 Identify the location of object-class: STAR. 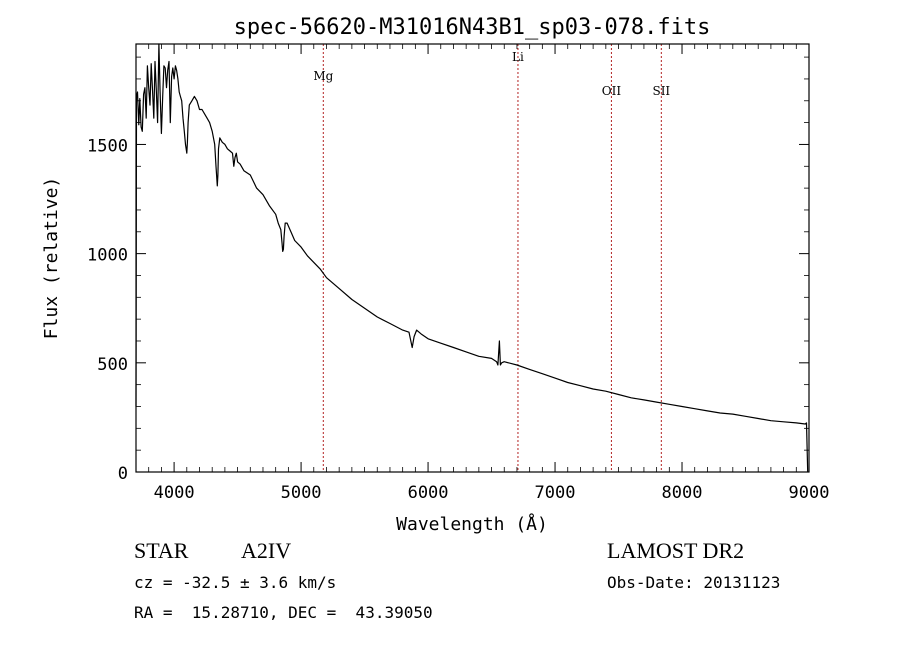
(161, 550).